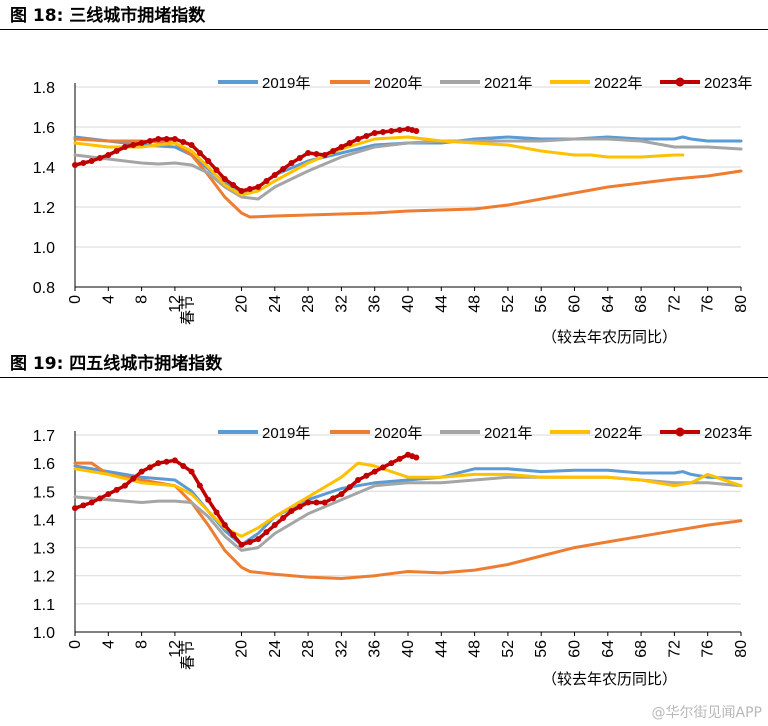 The height and width of the screenshot is (726, 768). What do you see at coordinates (674, 649) in the screenshot?
I see `x-tick-label: 72` at bounding box center [674, 649].